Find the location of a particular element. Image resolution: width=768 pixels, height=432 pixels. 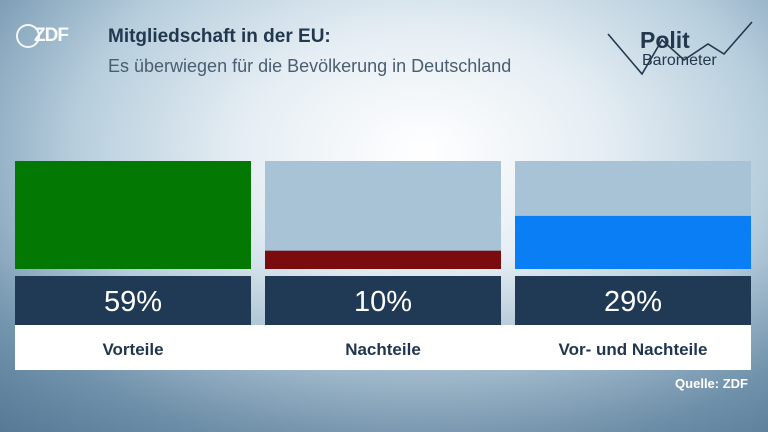

chart-title: Mitgliedschaft in der EU: is located at coordinates (219, 36).